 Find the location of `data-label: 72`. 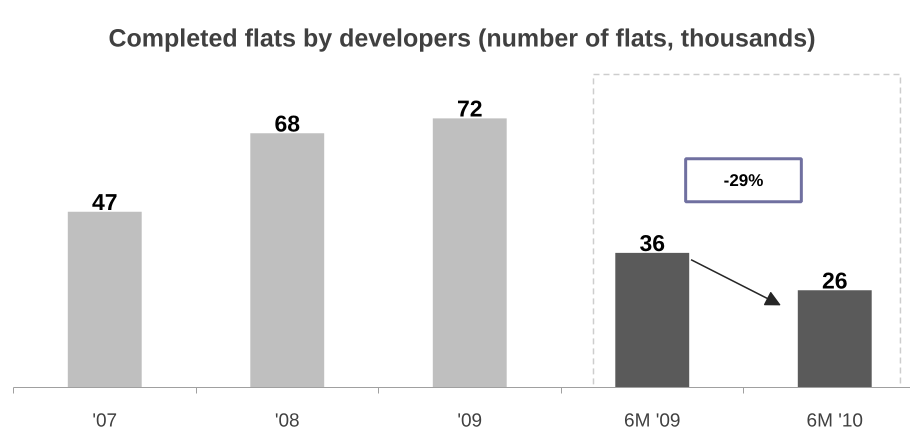

data-label: 72 is located at coordinates (469, 108).